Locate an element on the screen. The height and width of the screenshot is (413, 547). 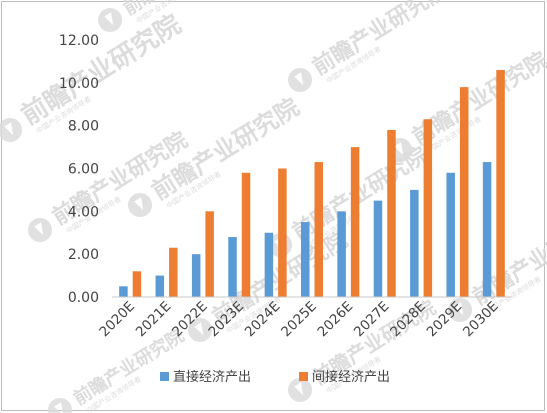
y-axis: 0.00 2.00 4.00 6.00 8.00 10.00 12.00 is located at coordinates (79, 169).